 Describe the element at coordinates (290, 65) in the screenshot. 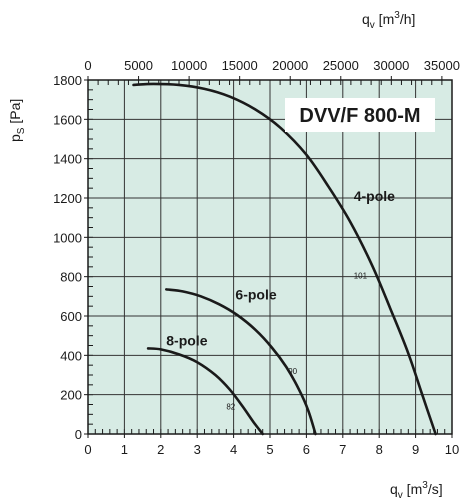

I see `x2-tick-label: 20000` at that location.